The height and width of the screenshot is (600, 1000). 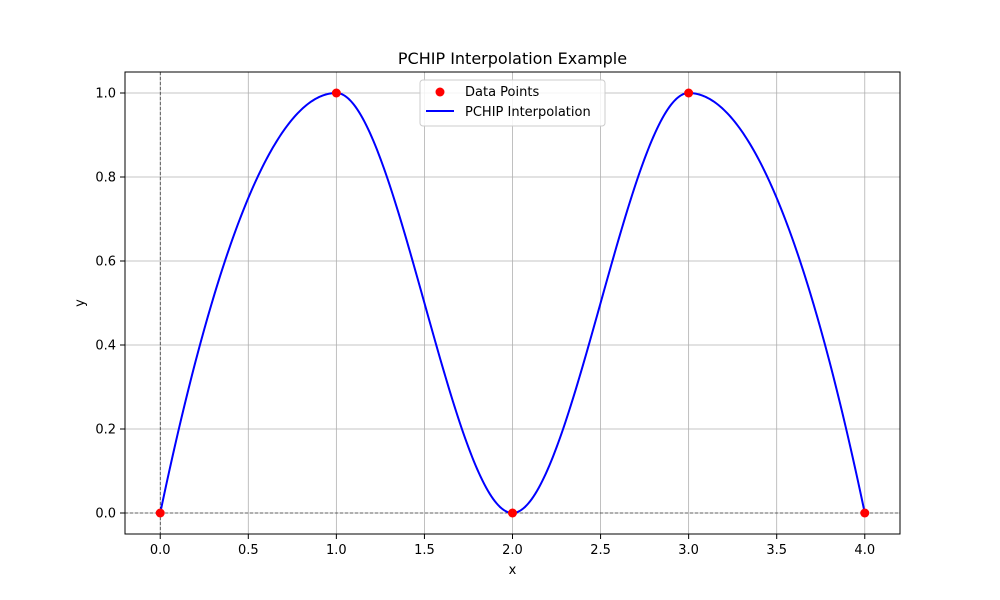 What do you see at coordinates (105, 514) in the screenshot?
I see `y-tick-label: 0.0` at bounding box center [105, 514].